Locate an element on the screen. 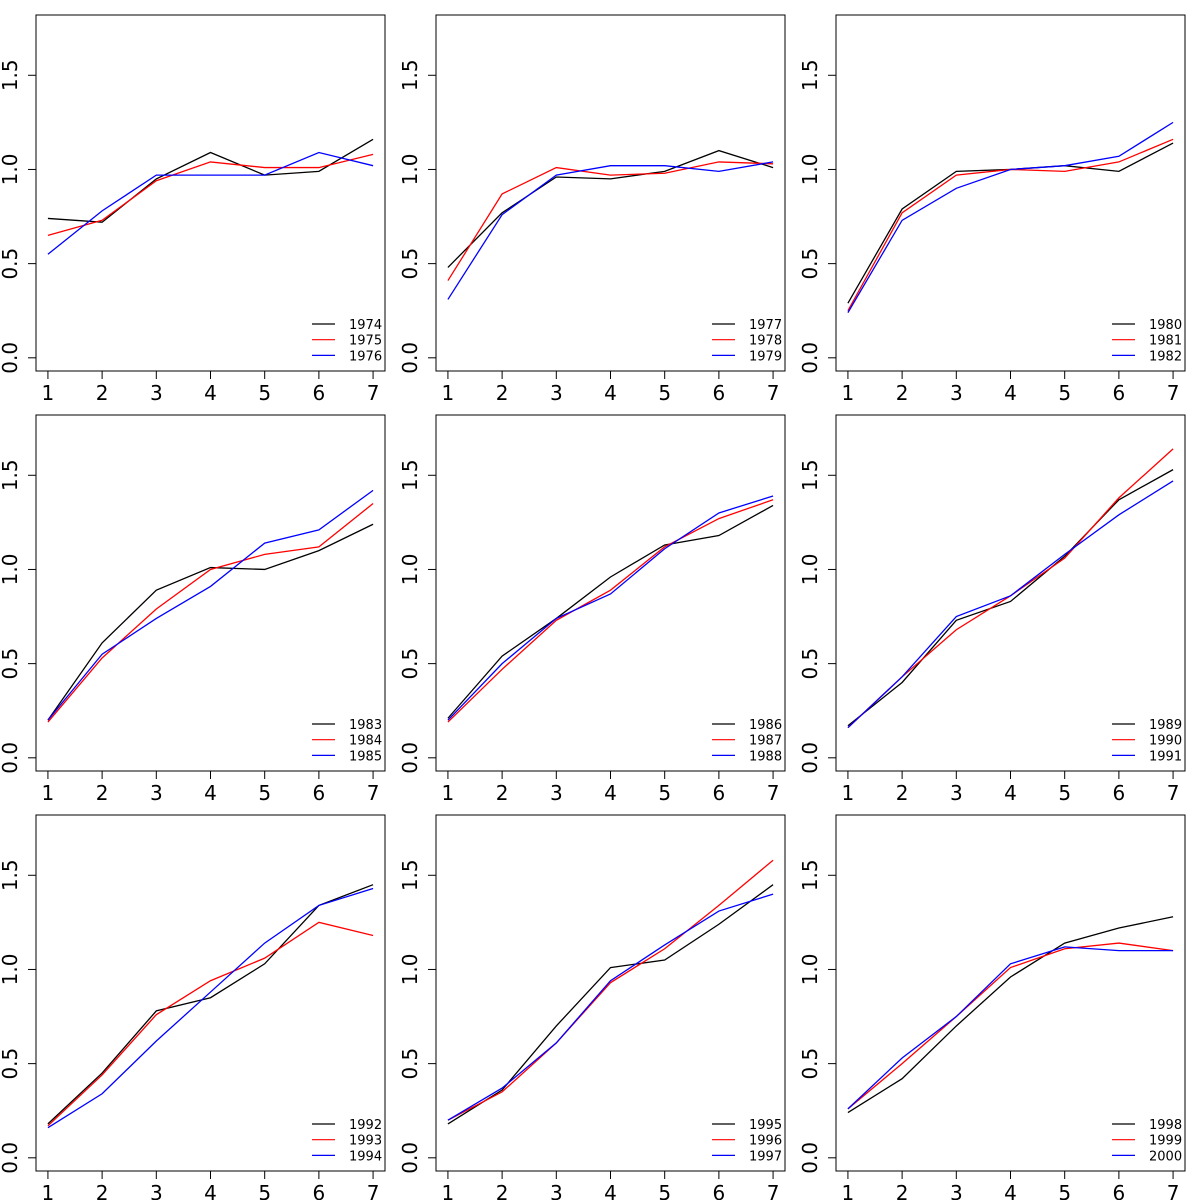 The width and height of the screenshot is (1200, 1200). series-line-1995 is located at coordinates (610, 1004).